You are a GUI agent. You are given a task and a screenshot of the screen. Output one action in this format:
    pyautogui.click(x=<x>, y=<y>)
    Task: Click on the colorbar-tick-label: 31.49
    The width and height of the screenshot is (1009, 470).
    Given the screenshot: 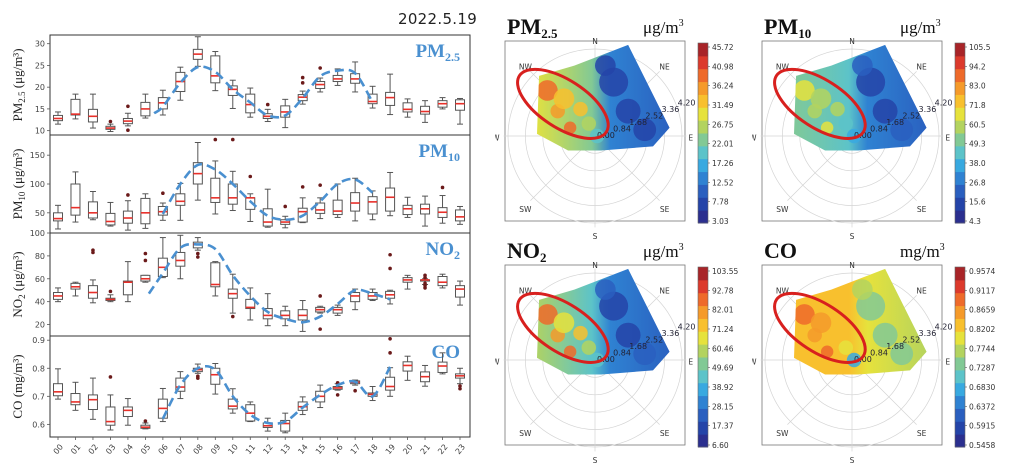 What is the action you would take?
    pyautogui.click(x=723, y=105)
    